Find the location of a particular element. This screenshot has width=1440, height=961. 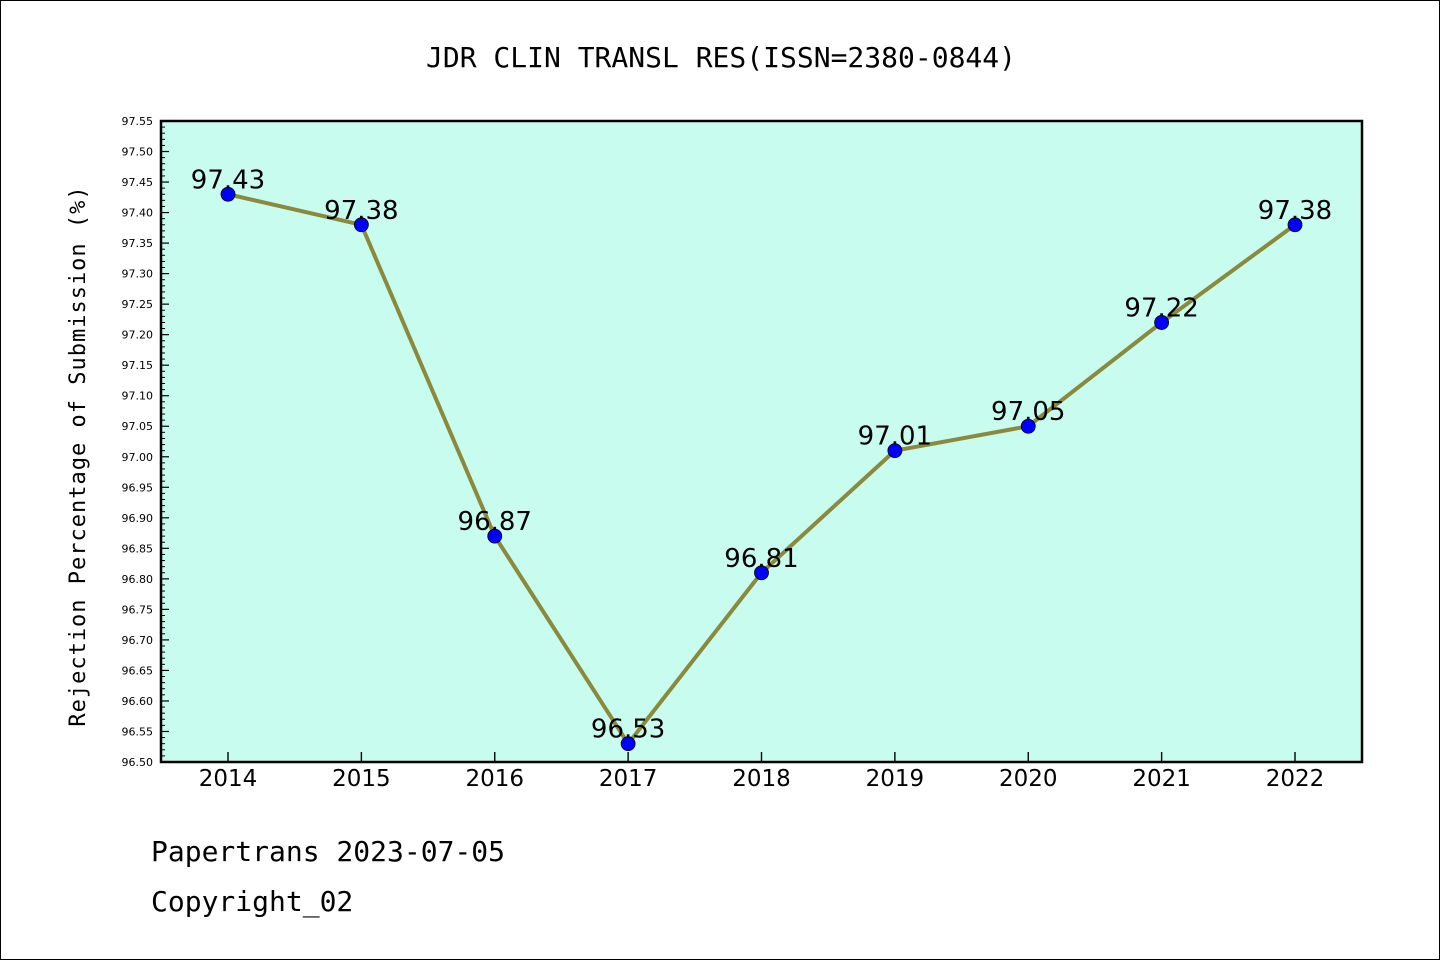

data-label: 96.53 is located at coordinates (628, 730).